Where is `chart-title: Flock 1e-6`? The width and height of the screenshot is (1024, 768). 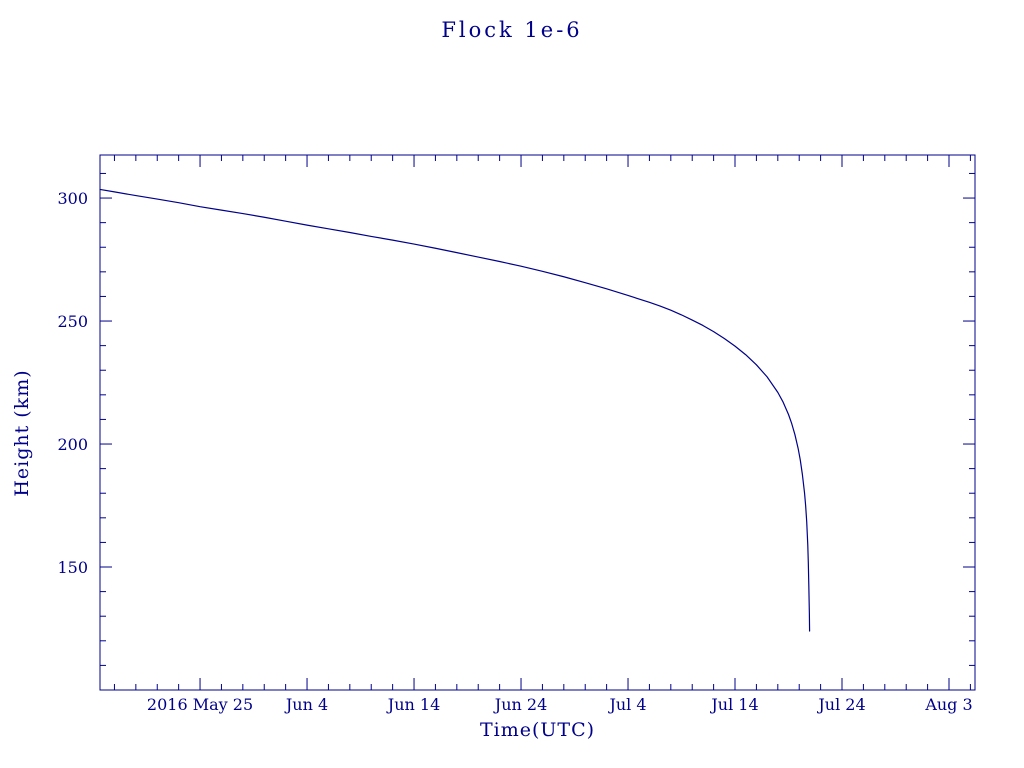 chart-title: Flock 1e-6 is located at coordinates (512, 30).